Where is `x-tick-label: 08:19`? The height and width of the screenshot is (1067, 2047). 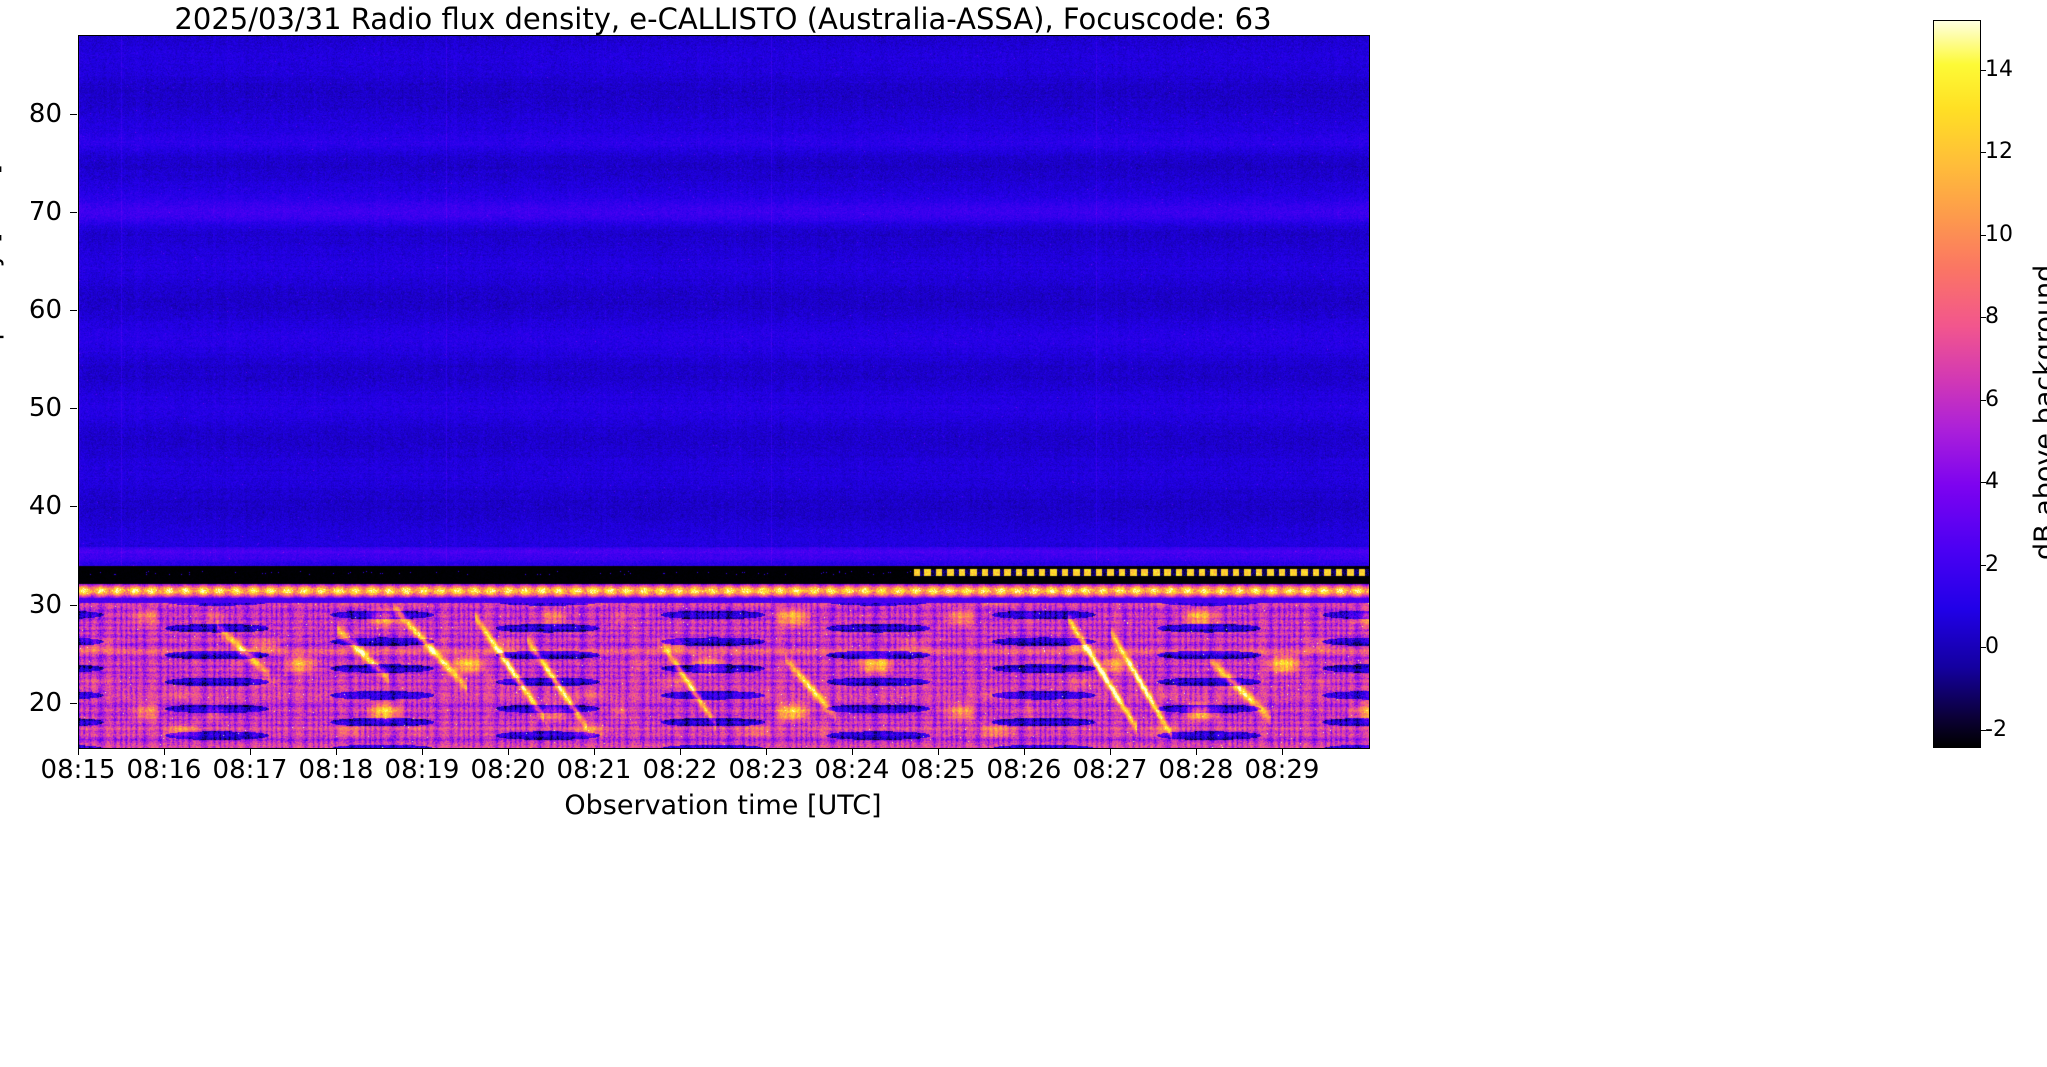 x-tick-label: 08:19 is located at coordinates (422, 770).